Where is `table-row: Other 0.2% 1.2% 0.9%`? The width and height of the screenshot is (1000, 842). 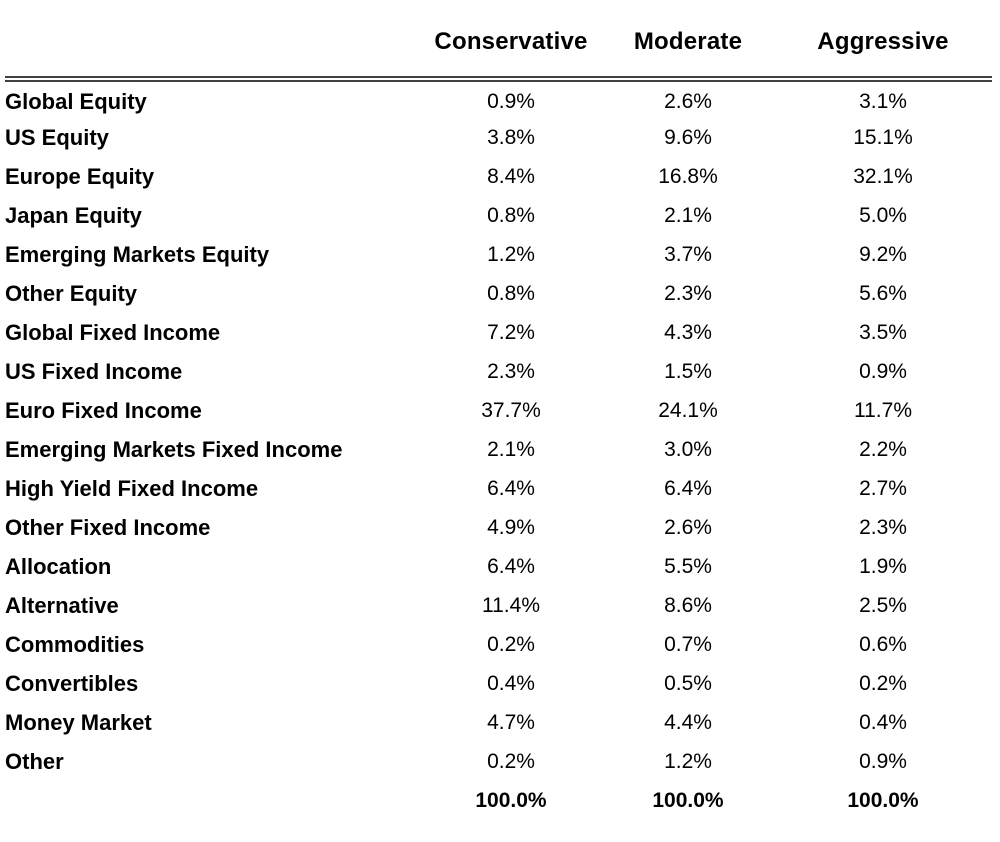
table-row: Other 0.2% 1.2% 0.9% is located at coordinates (498, 761).